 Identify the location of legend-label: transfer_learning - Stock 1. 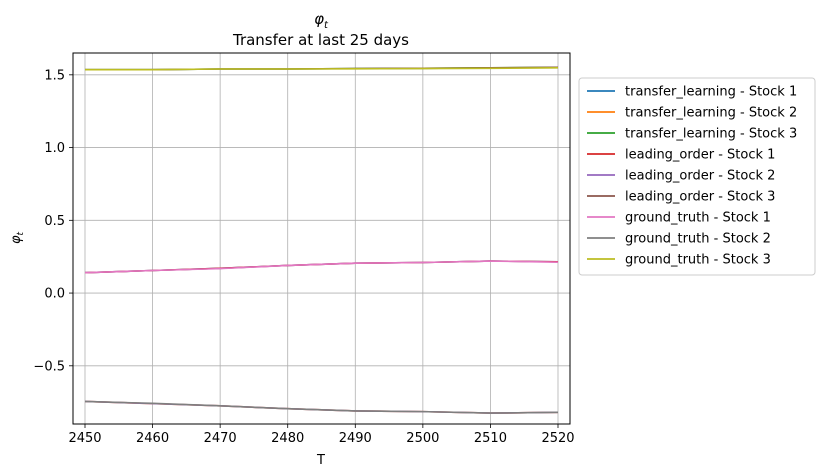
(711, 92).